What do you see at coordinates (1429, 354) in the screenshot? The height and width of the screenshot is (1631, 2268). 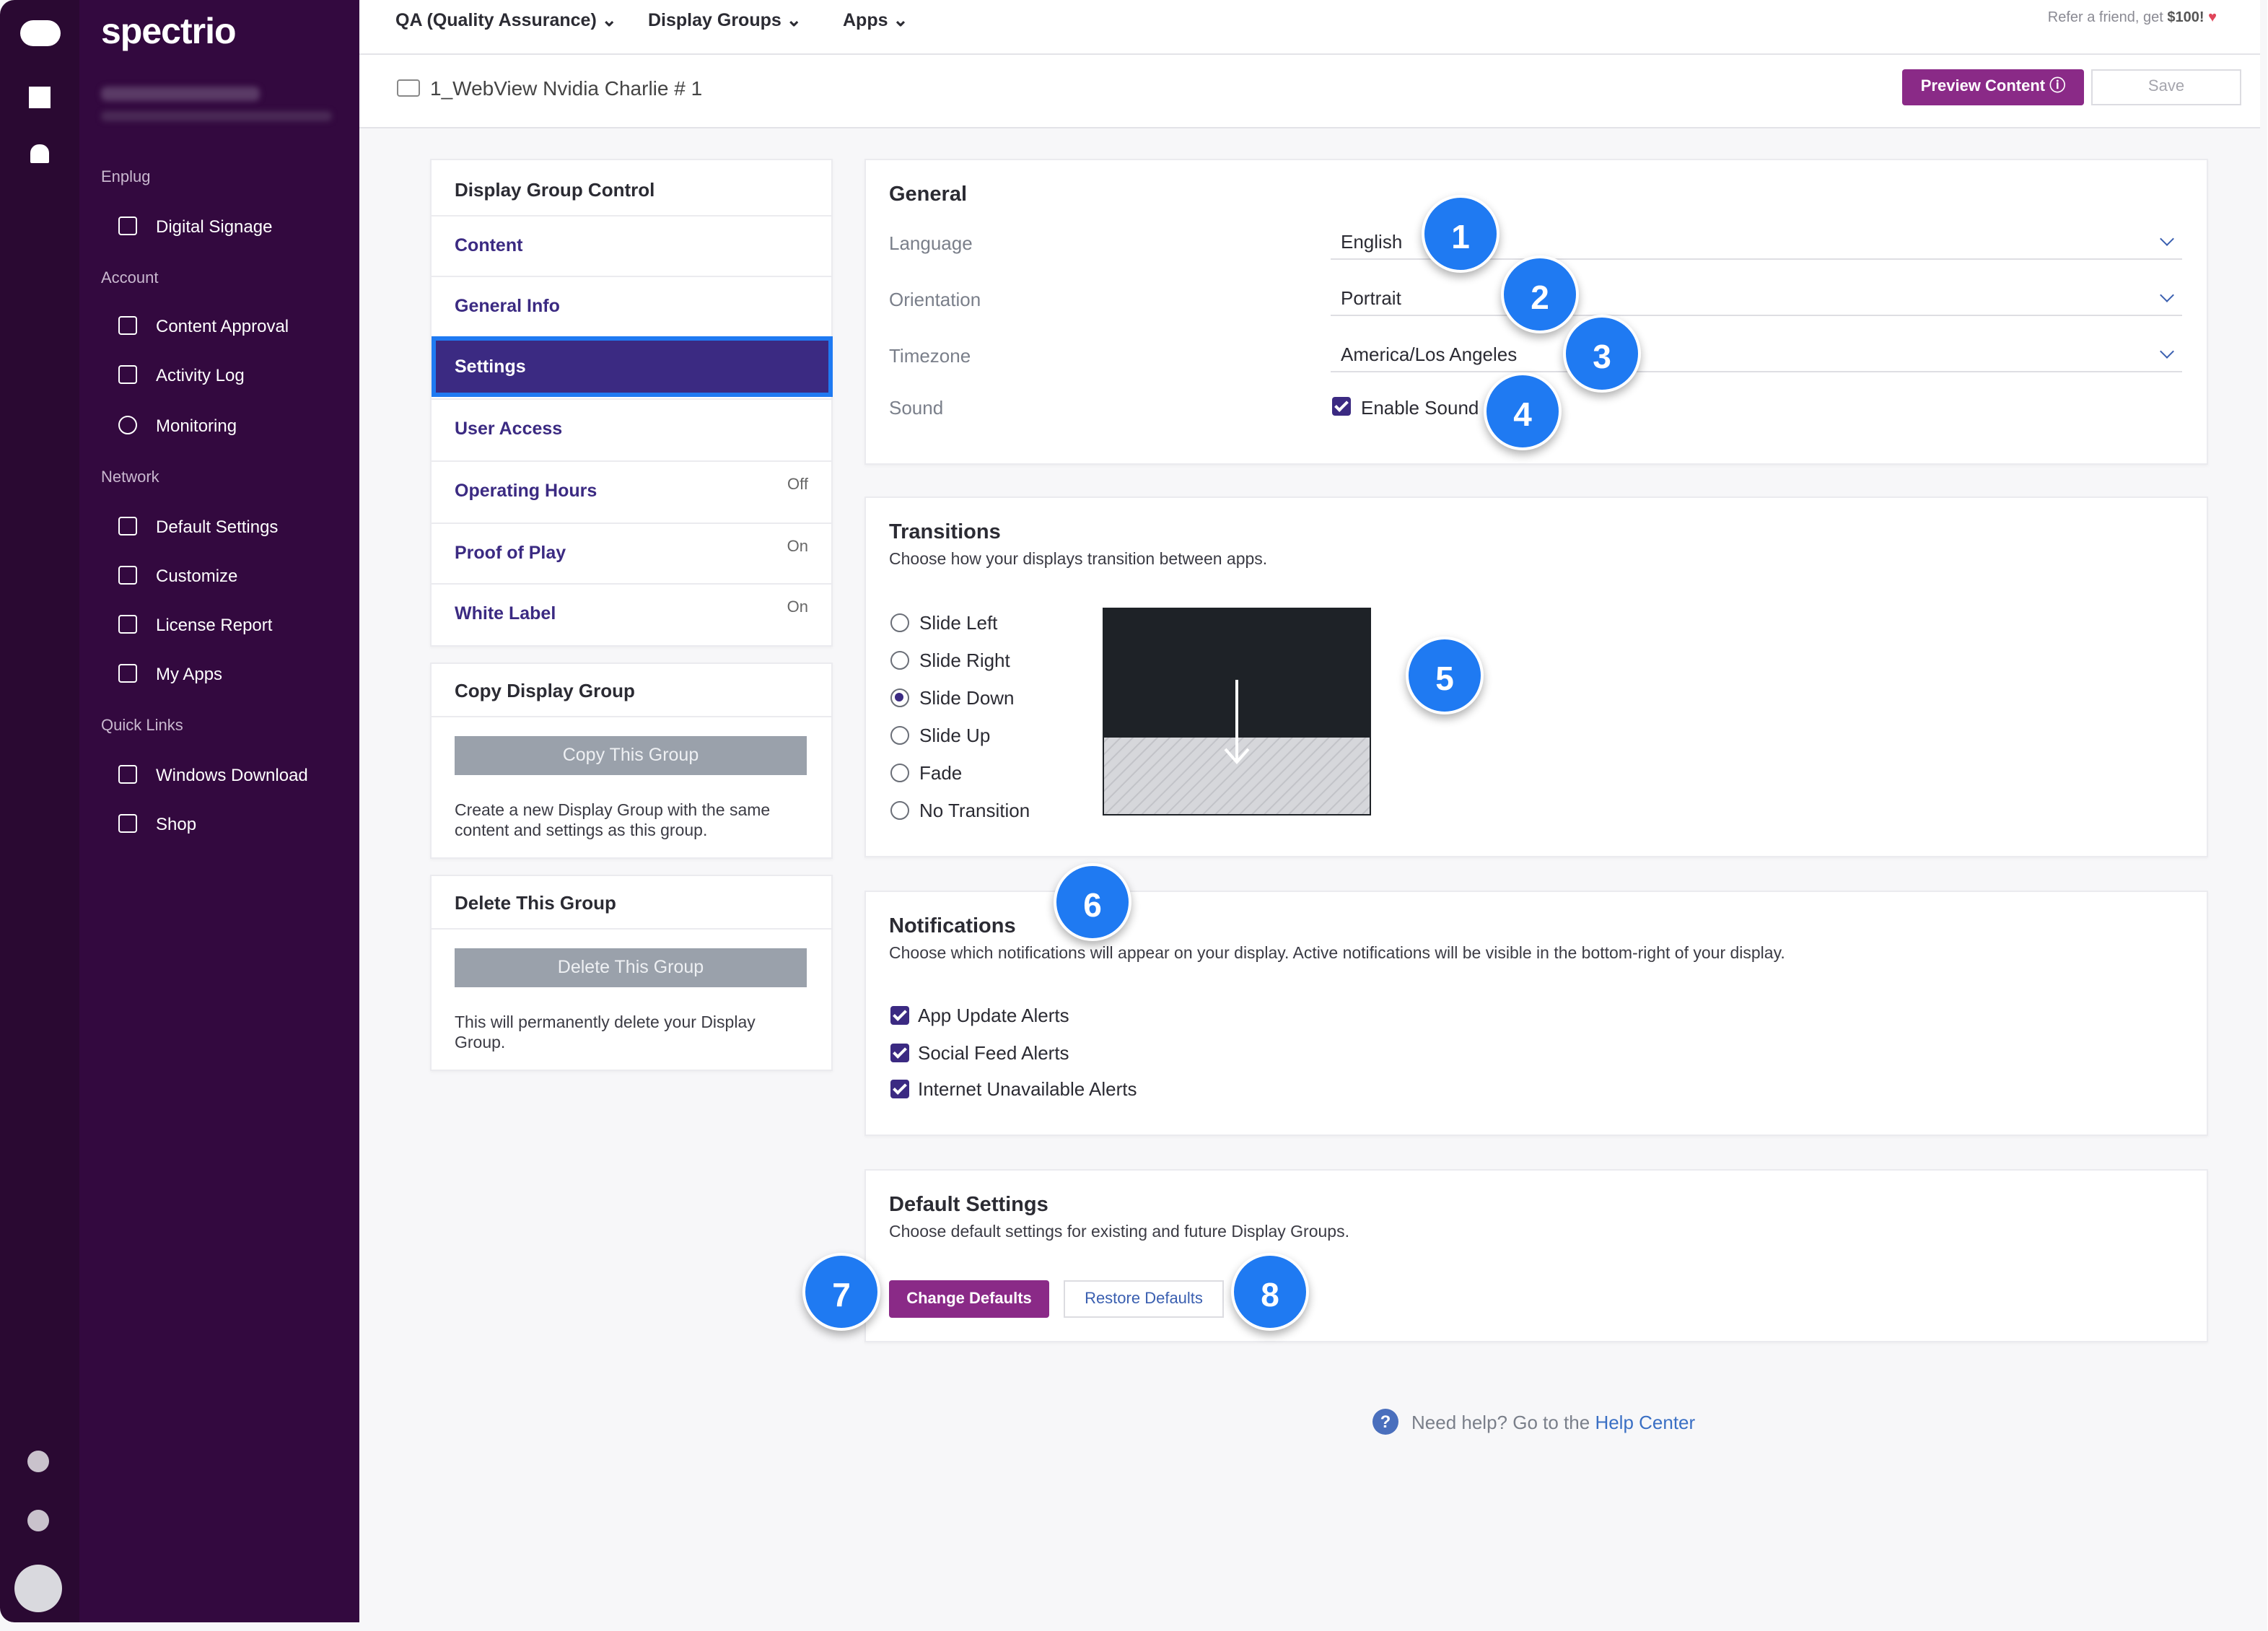 I see `field-value: America/Los Angeles` at bounding box center [1429, 354].